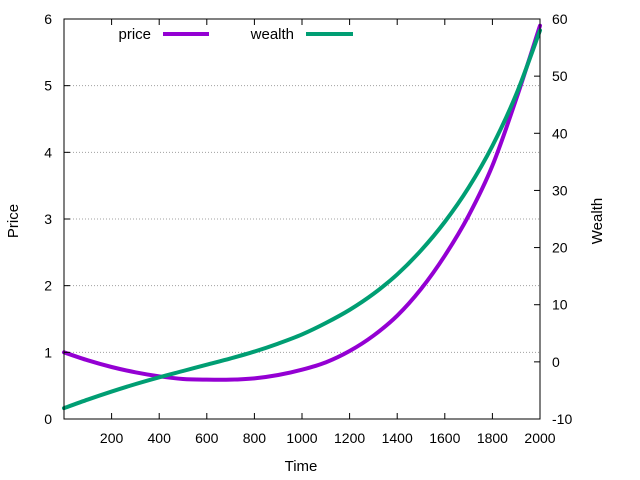 The height and width of the screenshot is (480, 640). Describe the element at coordinates (48, 419) in the screenshot. I see `y-tick-label: 0` at that location.